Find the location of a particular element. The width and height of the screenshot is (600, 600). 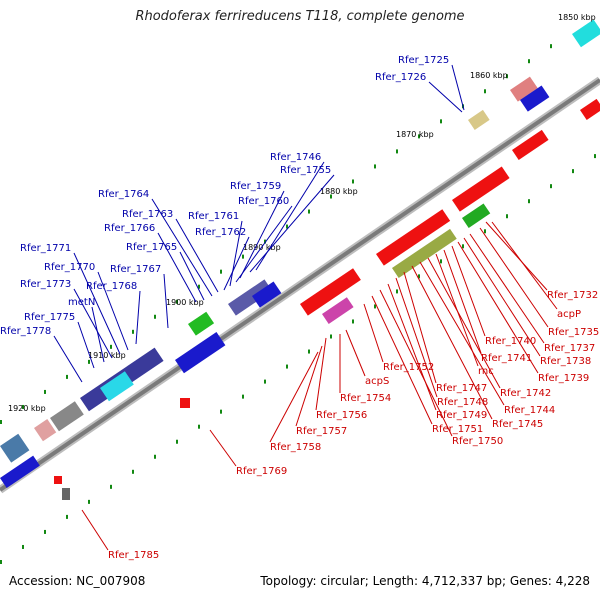

gene-label: Rfer_1725 is located at coordinates (423, 60).